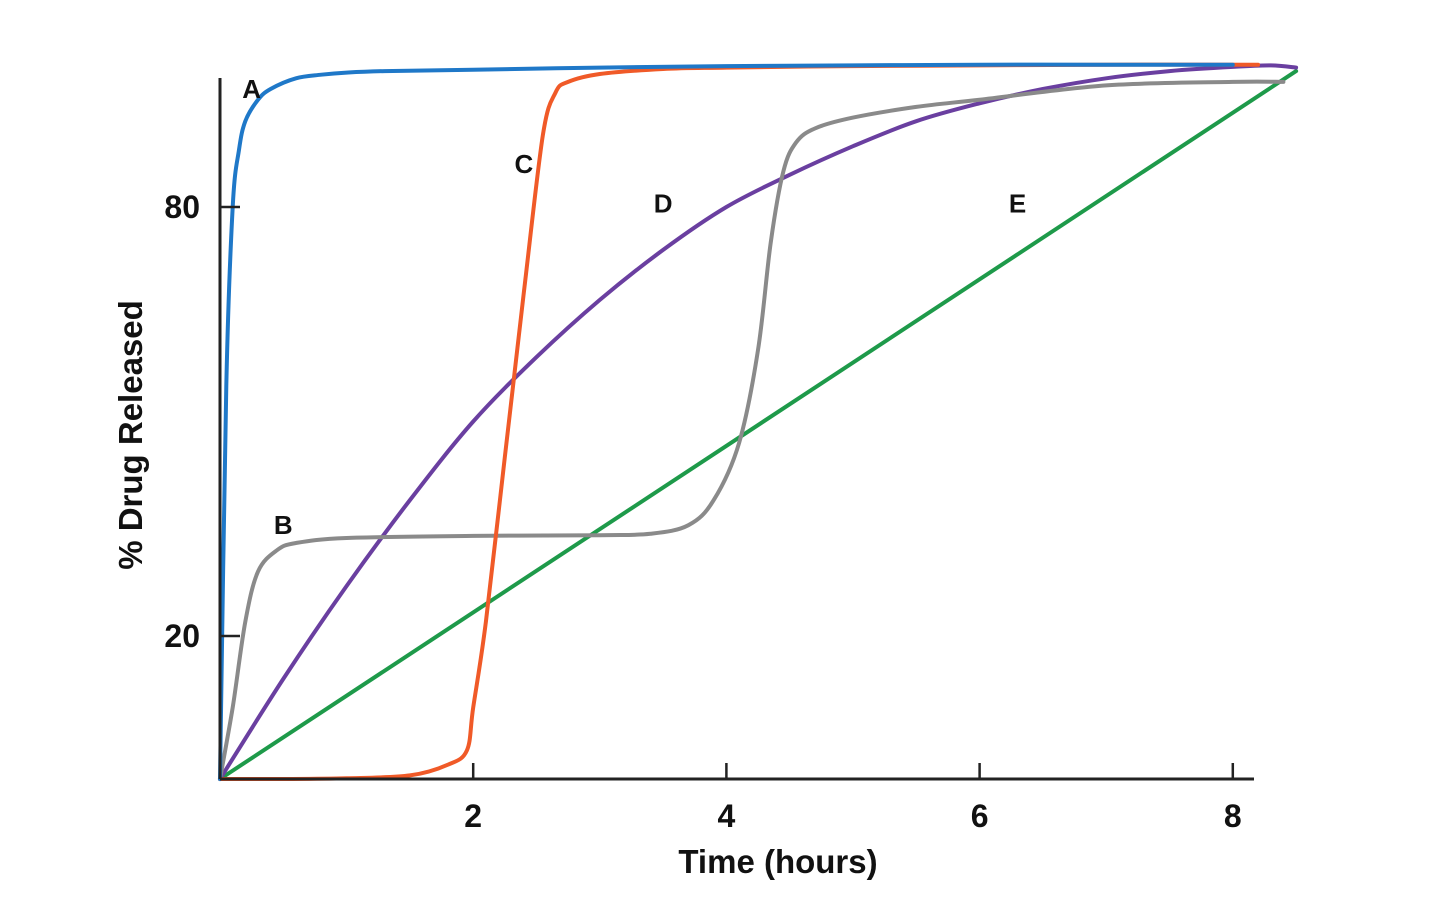  What do you see at coordinates (473, 816) in the screenshot?
I see `x-tick-label: 2` at bounding box center [473, 816].